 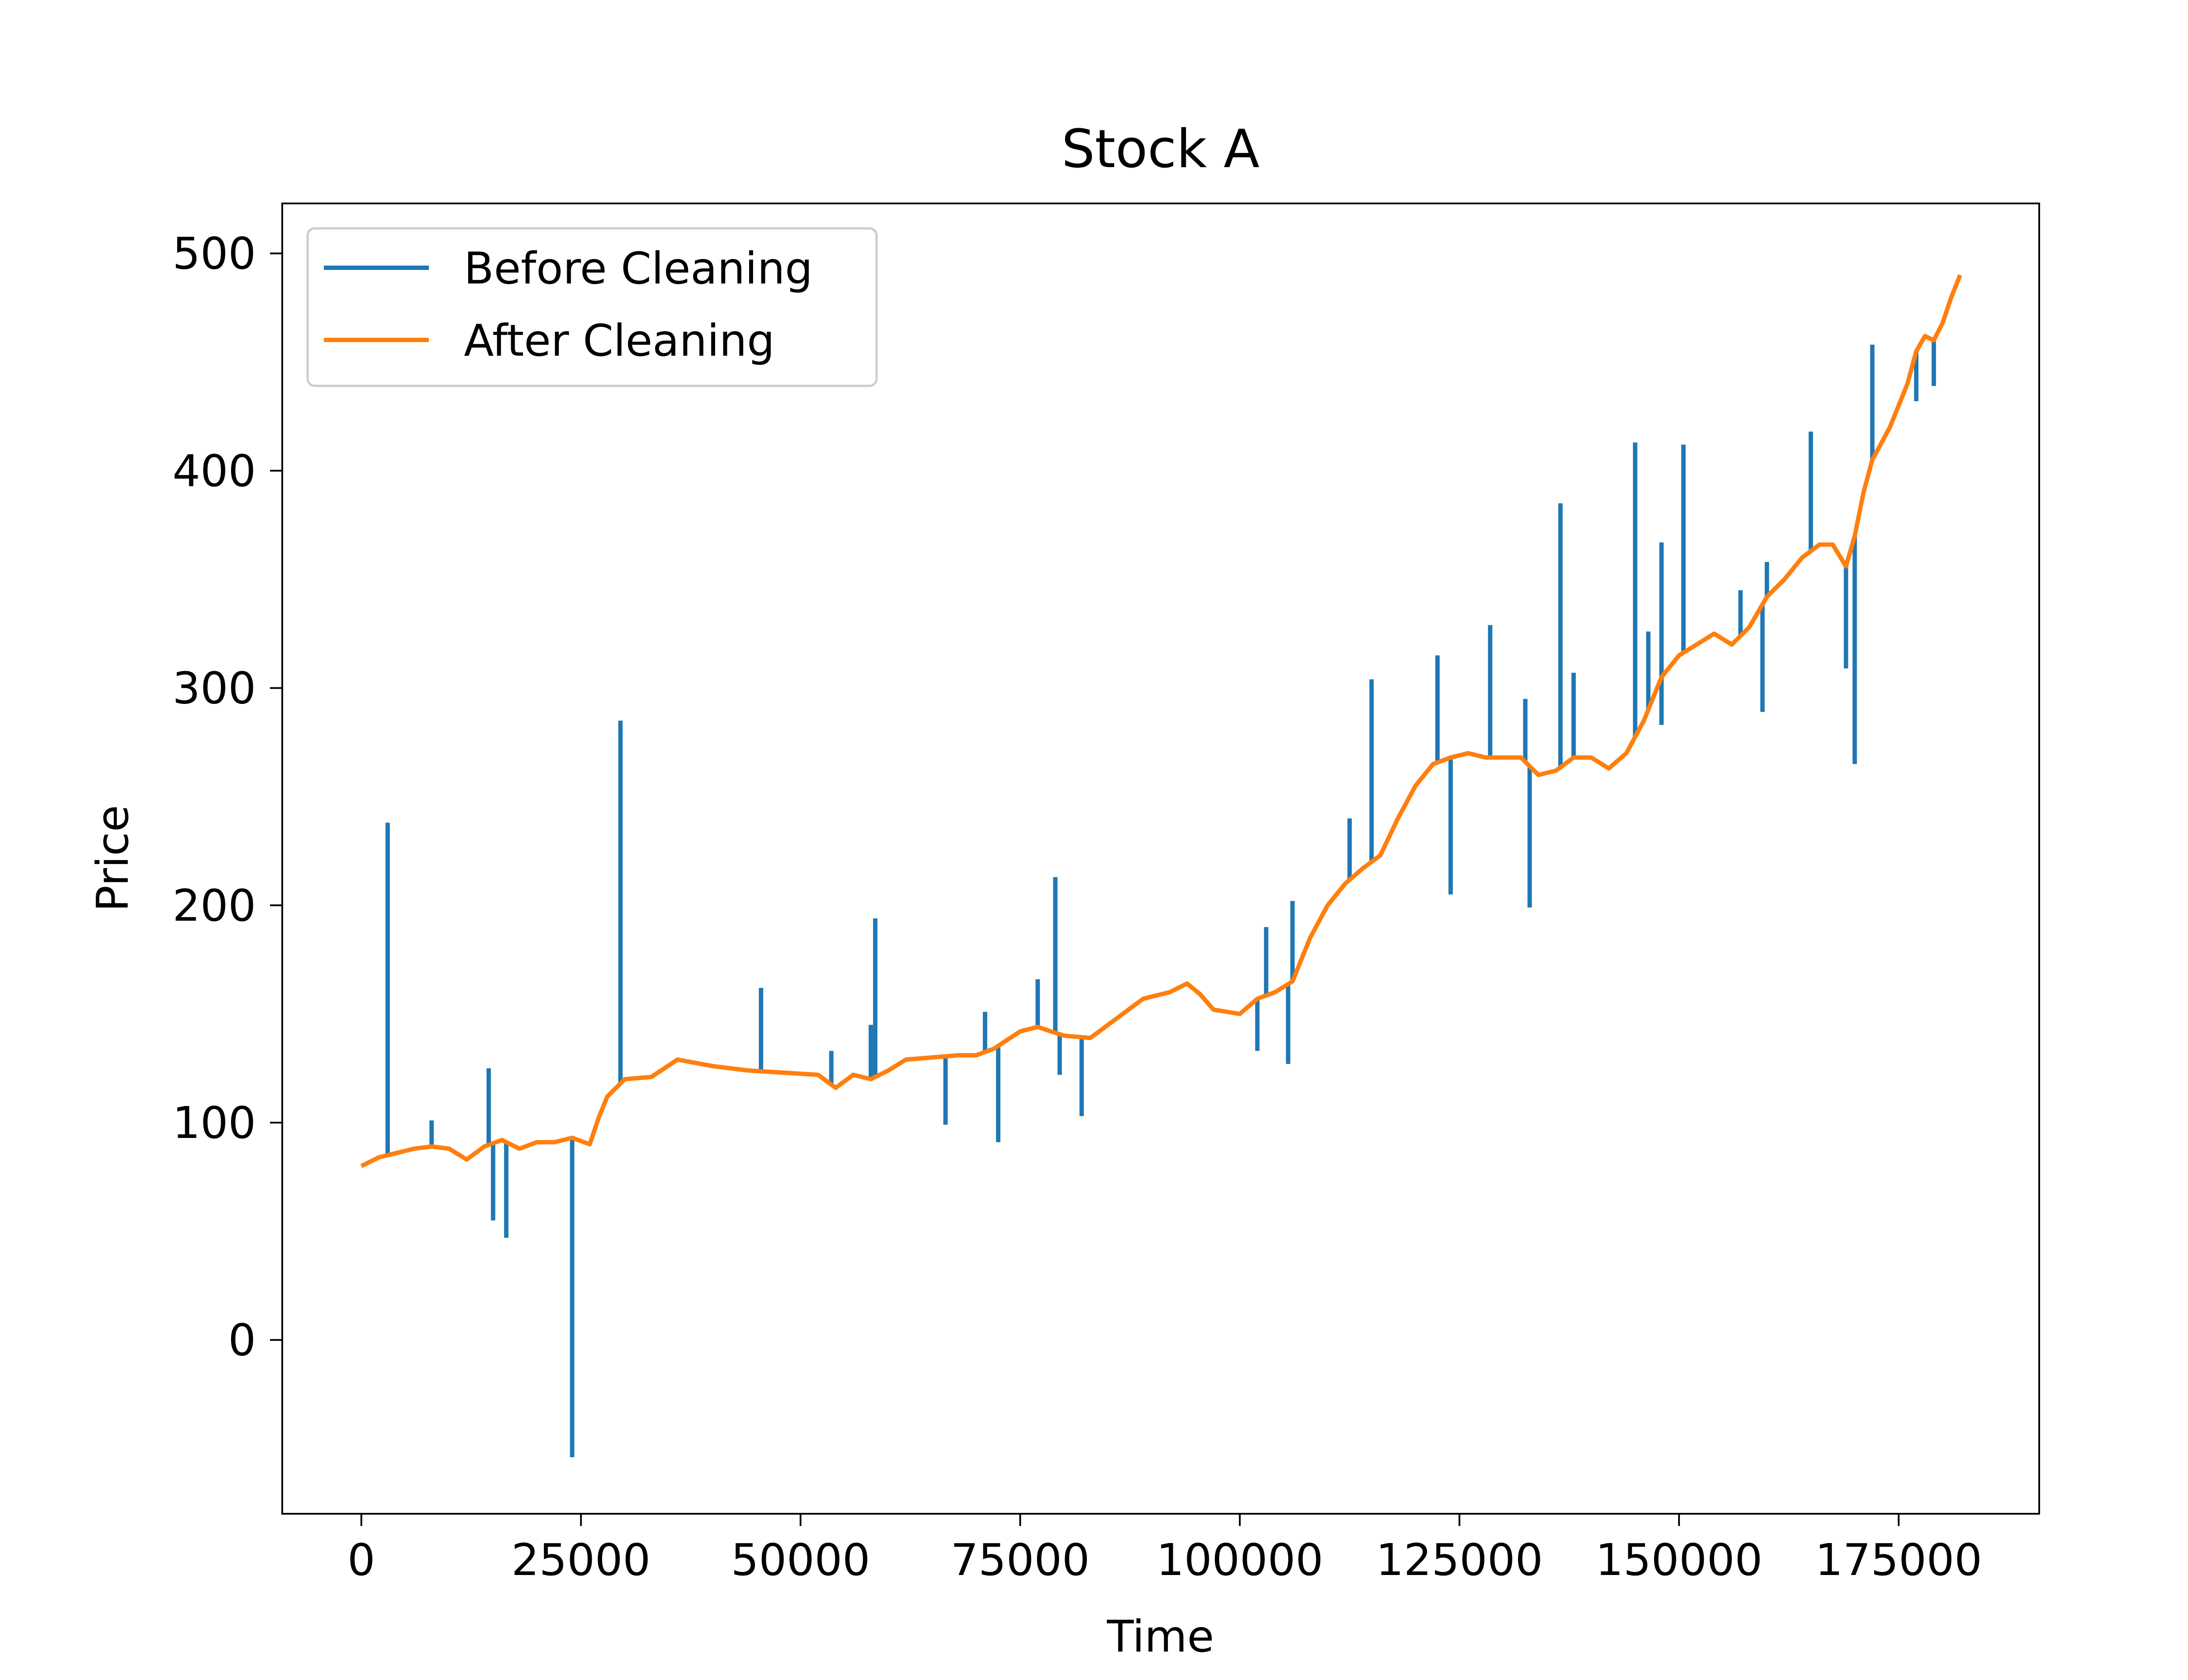 I want to click on y-tick-label-100: 100, so click(x=214, y=1122).